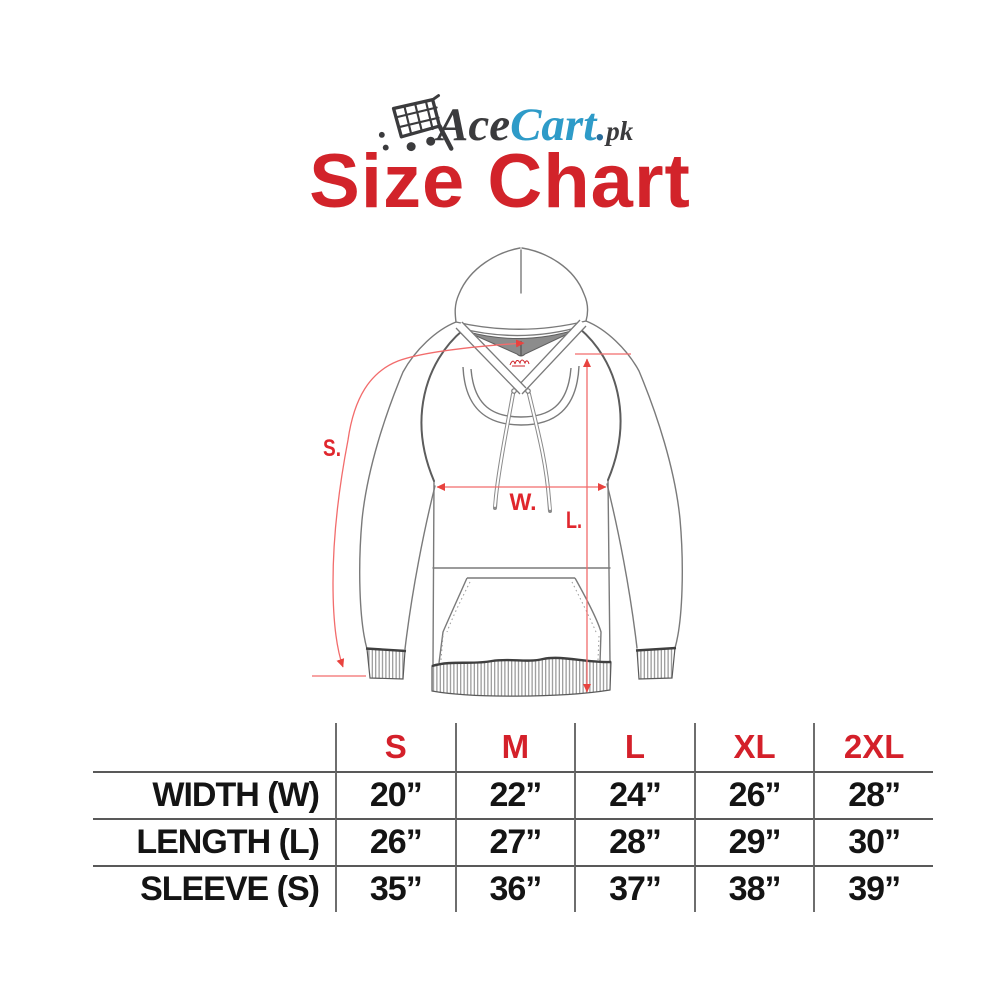 The height and width of the screenshot is (1000, 1000). Describe the element at coordinates (873, 841) in the screenshot. I see `length-value-2xl: 30”` at that location.